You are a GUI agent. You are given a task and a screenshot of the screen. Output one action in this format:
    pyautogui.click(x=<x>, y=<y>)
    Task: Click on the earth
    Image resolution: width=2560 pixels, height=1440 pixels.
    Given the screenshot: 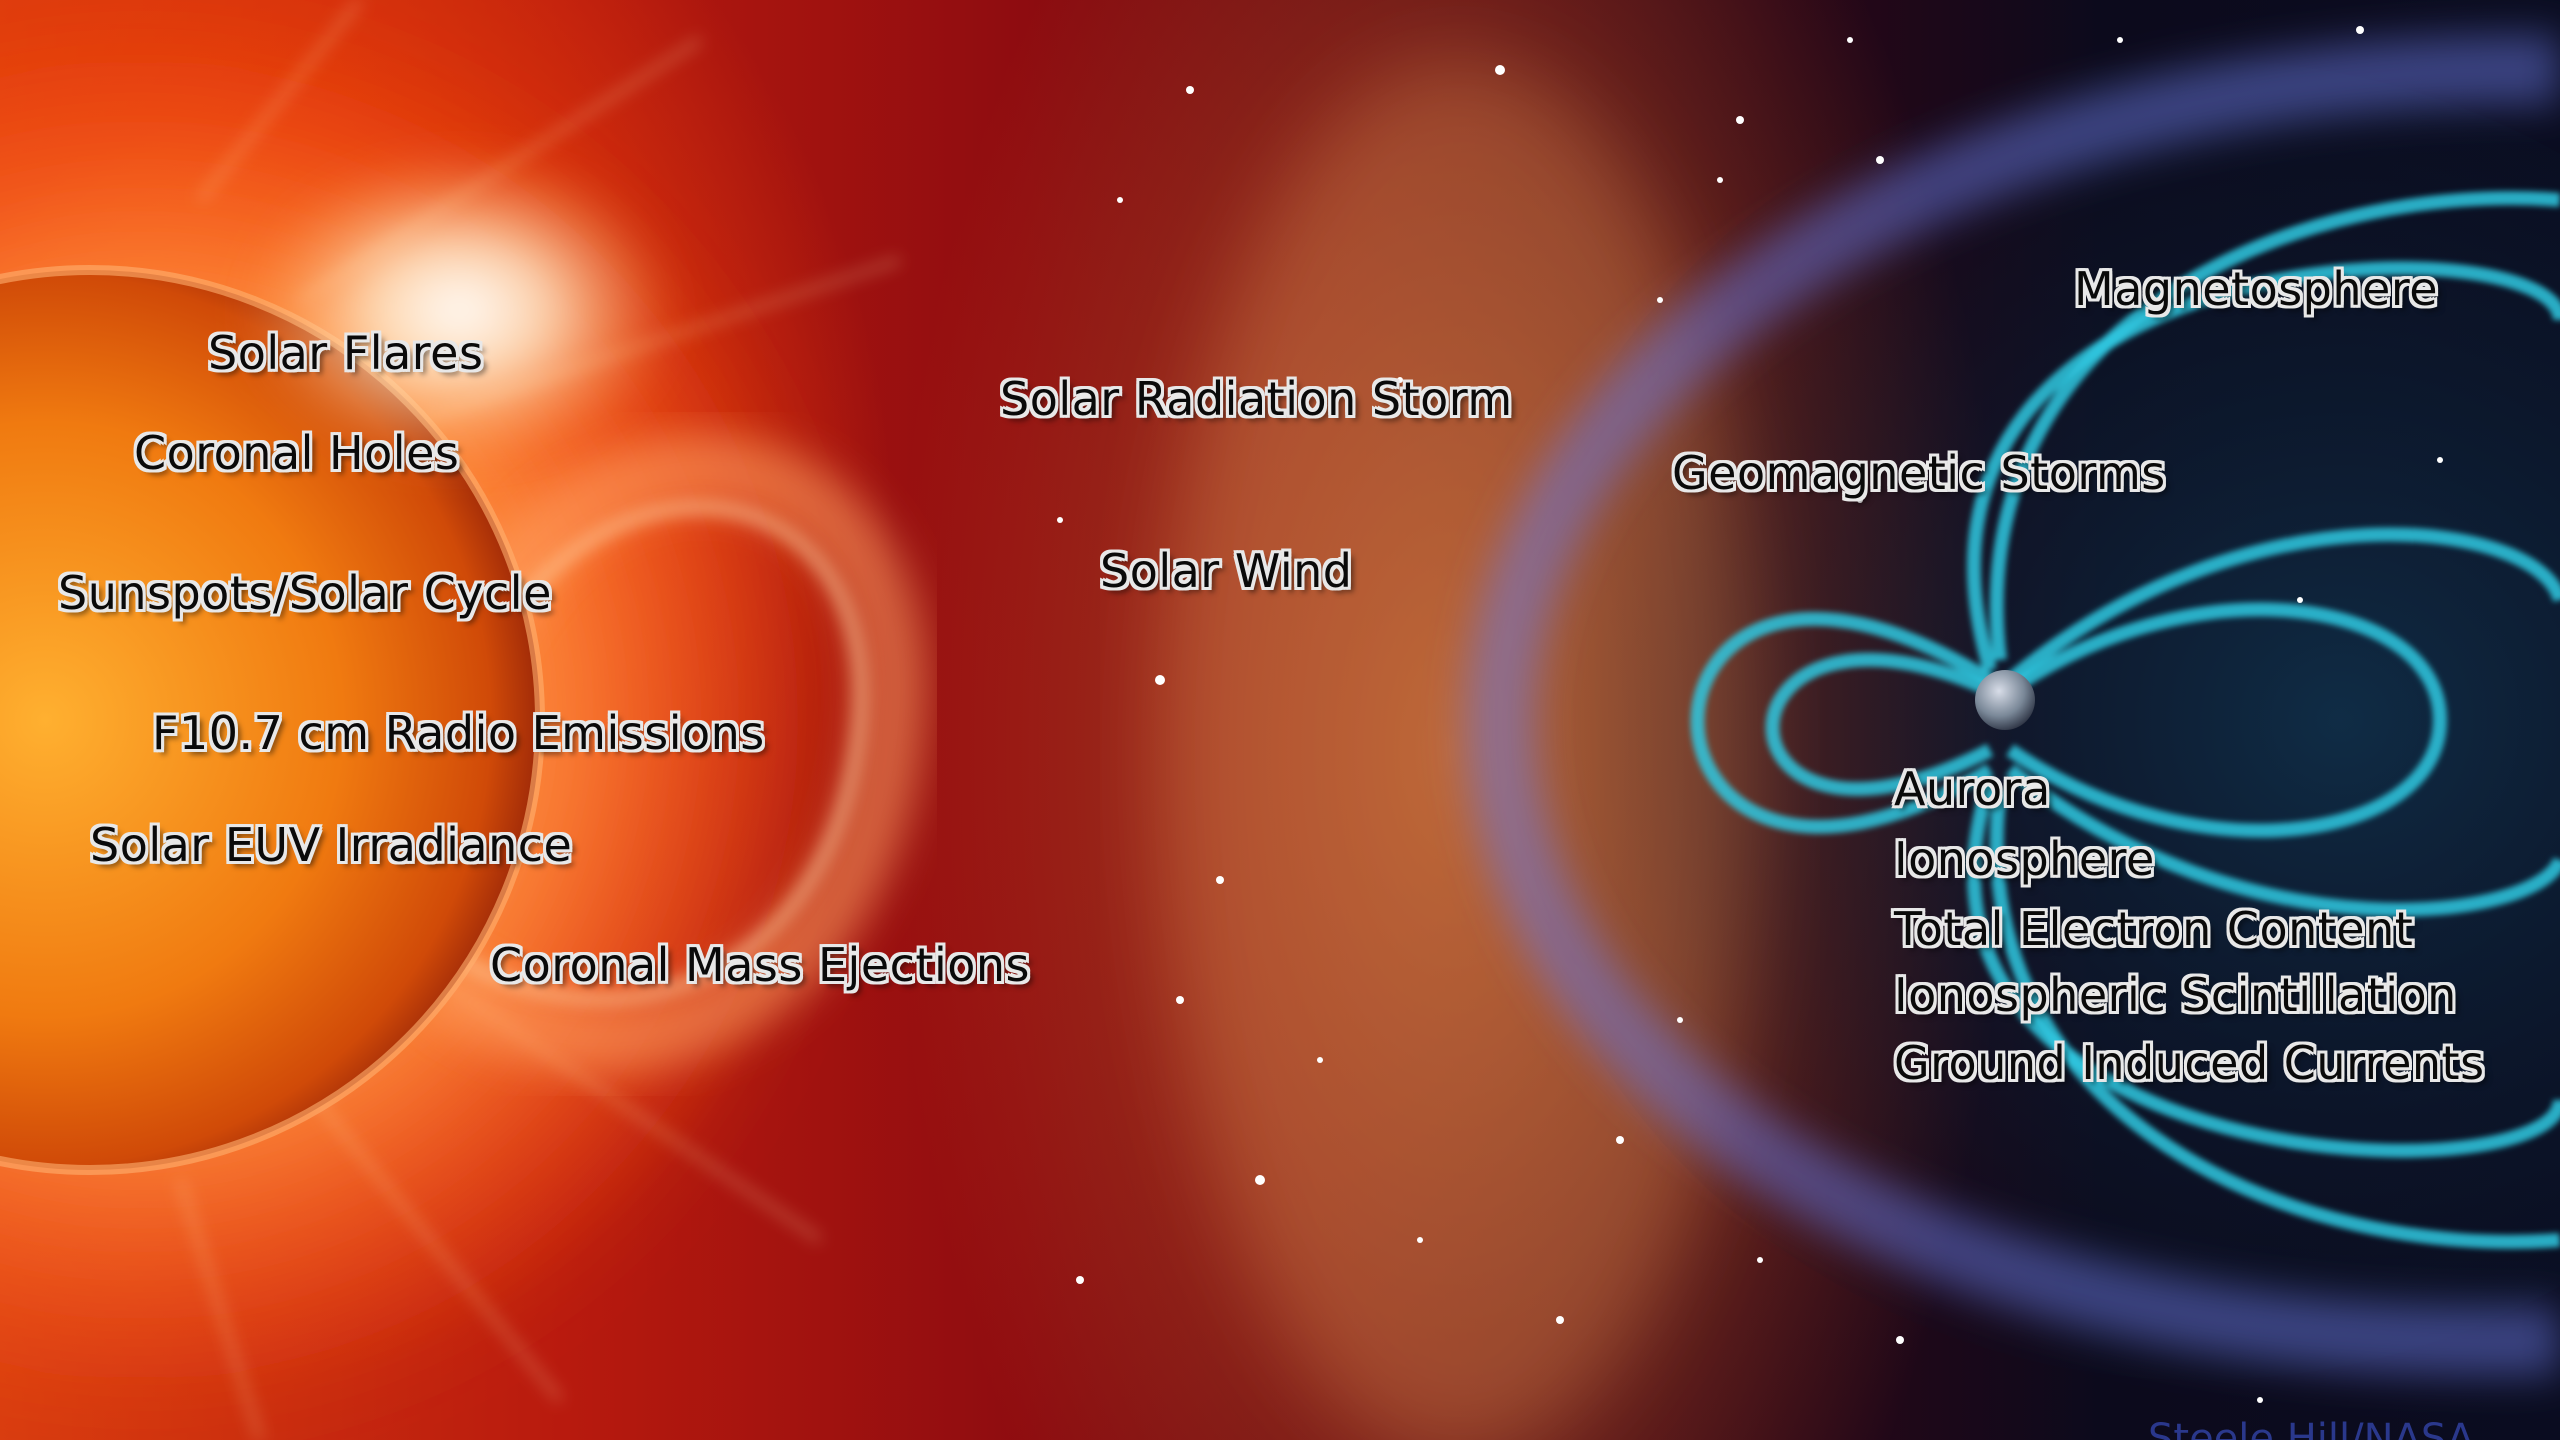 What is the action you would take?
    pyautogui.click(x=2005, y=700)
    